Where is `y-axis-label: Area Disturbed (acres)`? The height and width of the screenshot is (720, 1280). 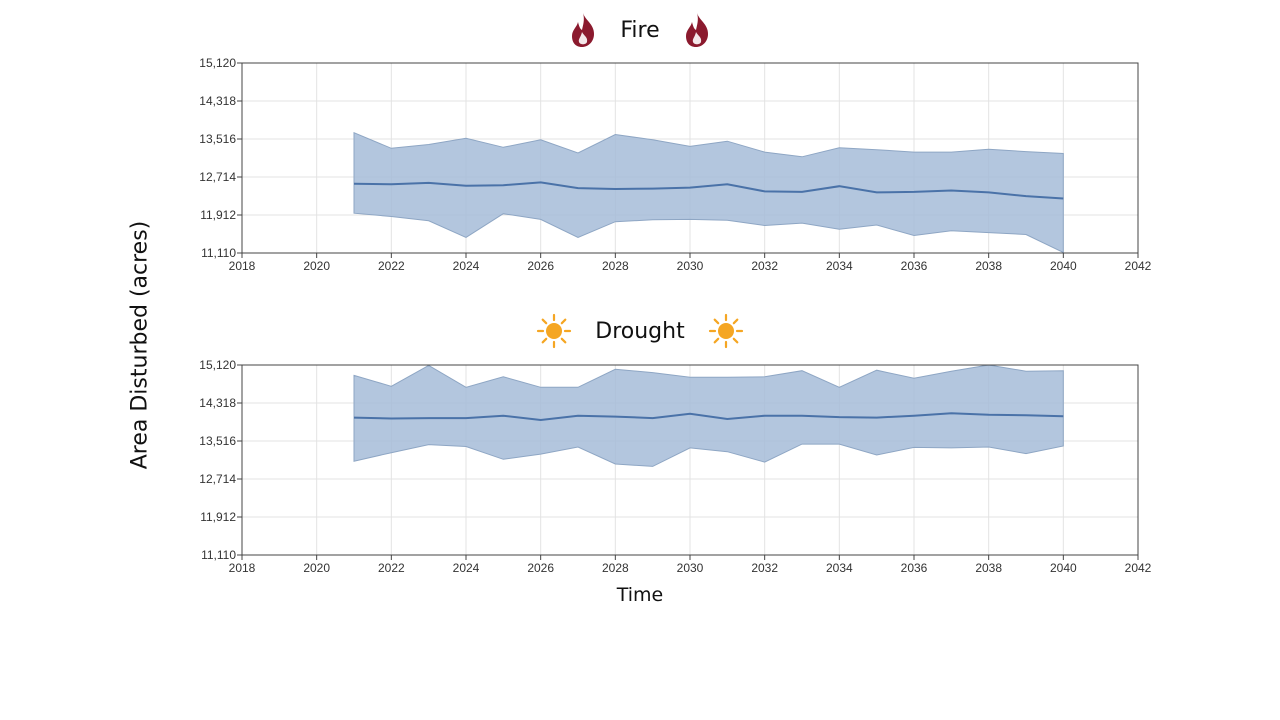
y-axis-label: Area Disturbed (acres) is located at coordinates (140, 345).